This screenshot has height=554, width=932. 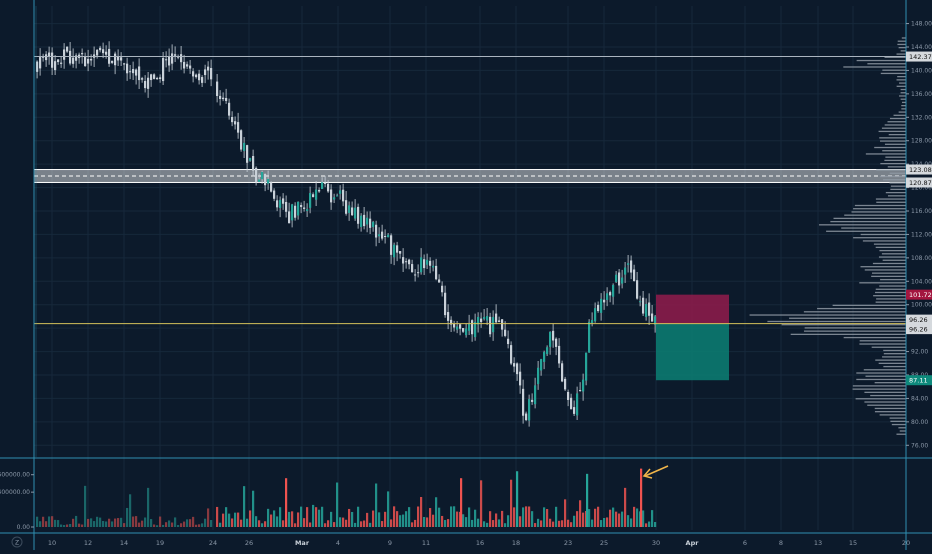 What do you see at coordinates (921, 211) in the screenshot?
I see `price-tick-label: 116.00` at bounding box center [921, 211].